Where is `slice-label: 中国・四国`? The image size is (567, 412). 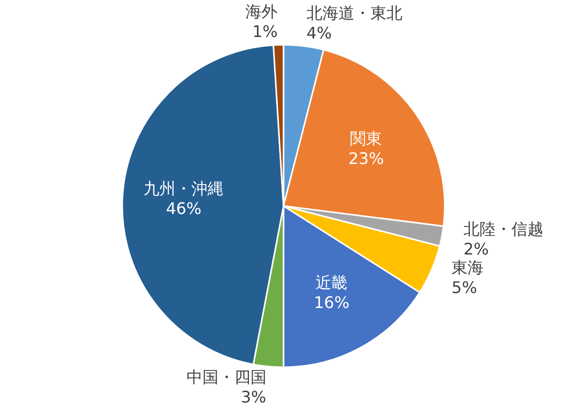 slice-label: 中国・四国 is located at coordinates (226, 377).